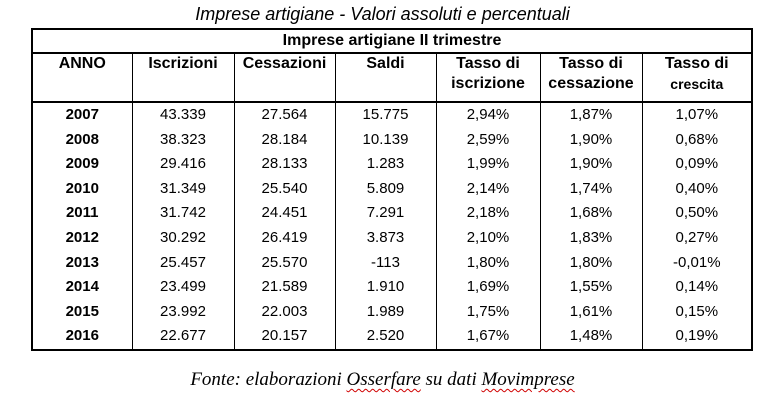  I want to click on table-cell: 2,59%, so click(488, 140).